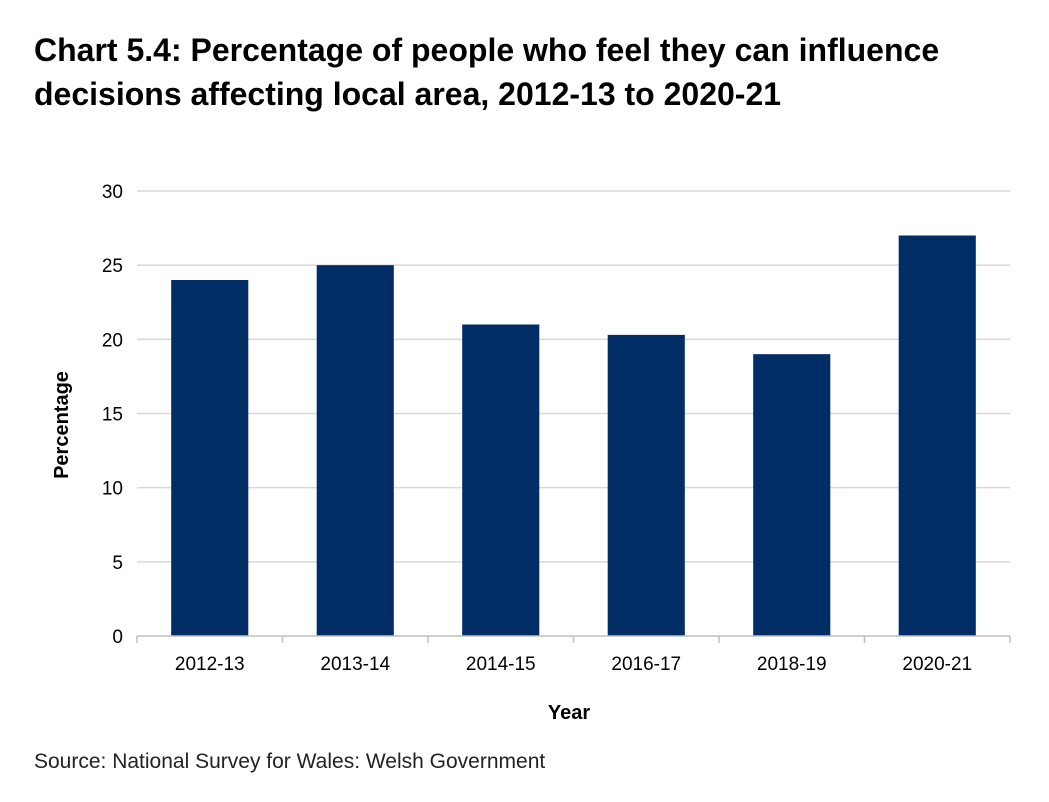 The image size is (1049, 802). I want to click on x-axis-title: Year, so click(569, 713).